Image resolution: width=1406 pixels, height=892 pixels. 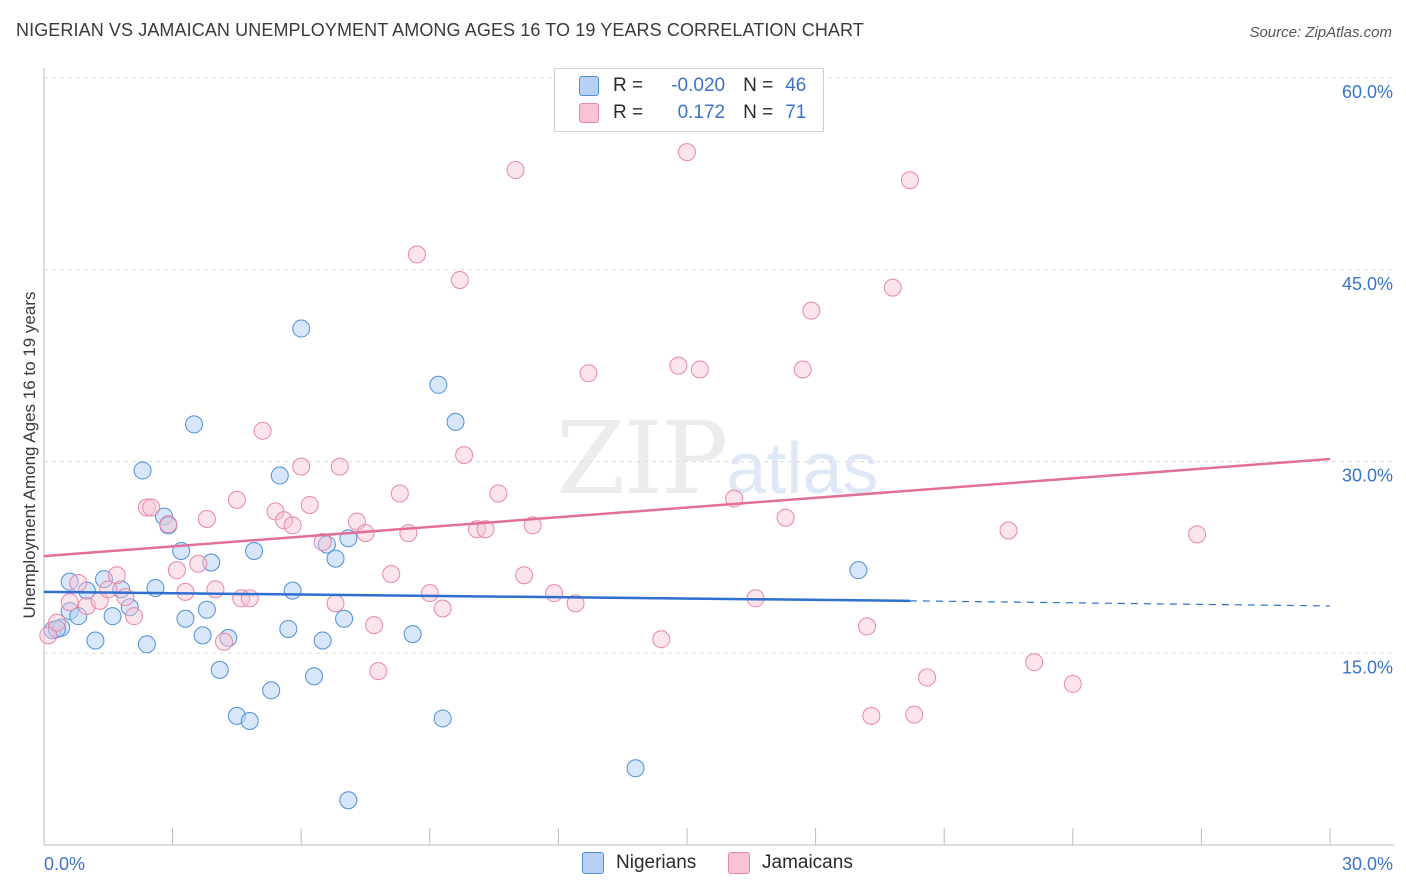 I want to click on legend-row-nigerians: R = -0.020 N = 46, so click(x=692, y=86).